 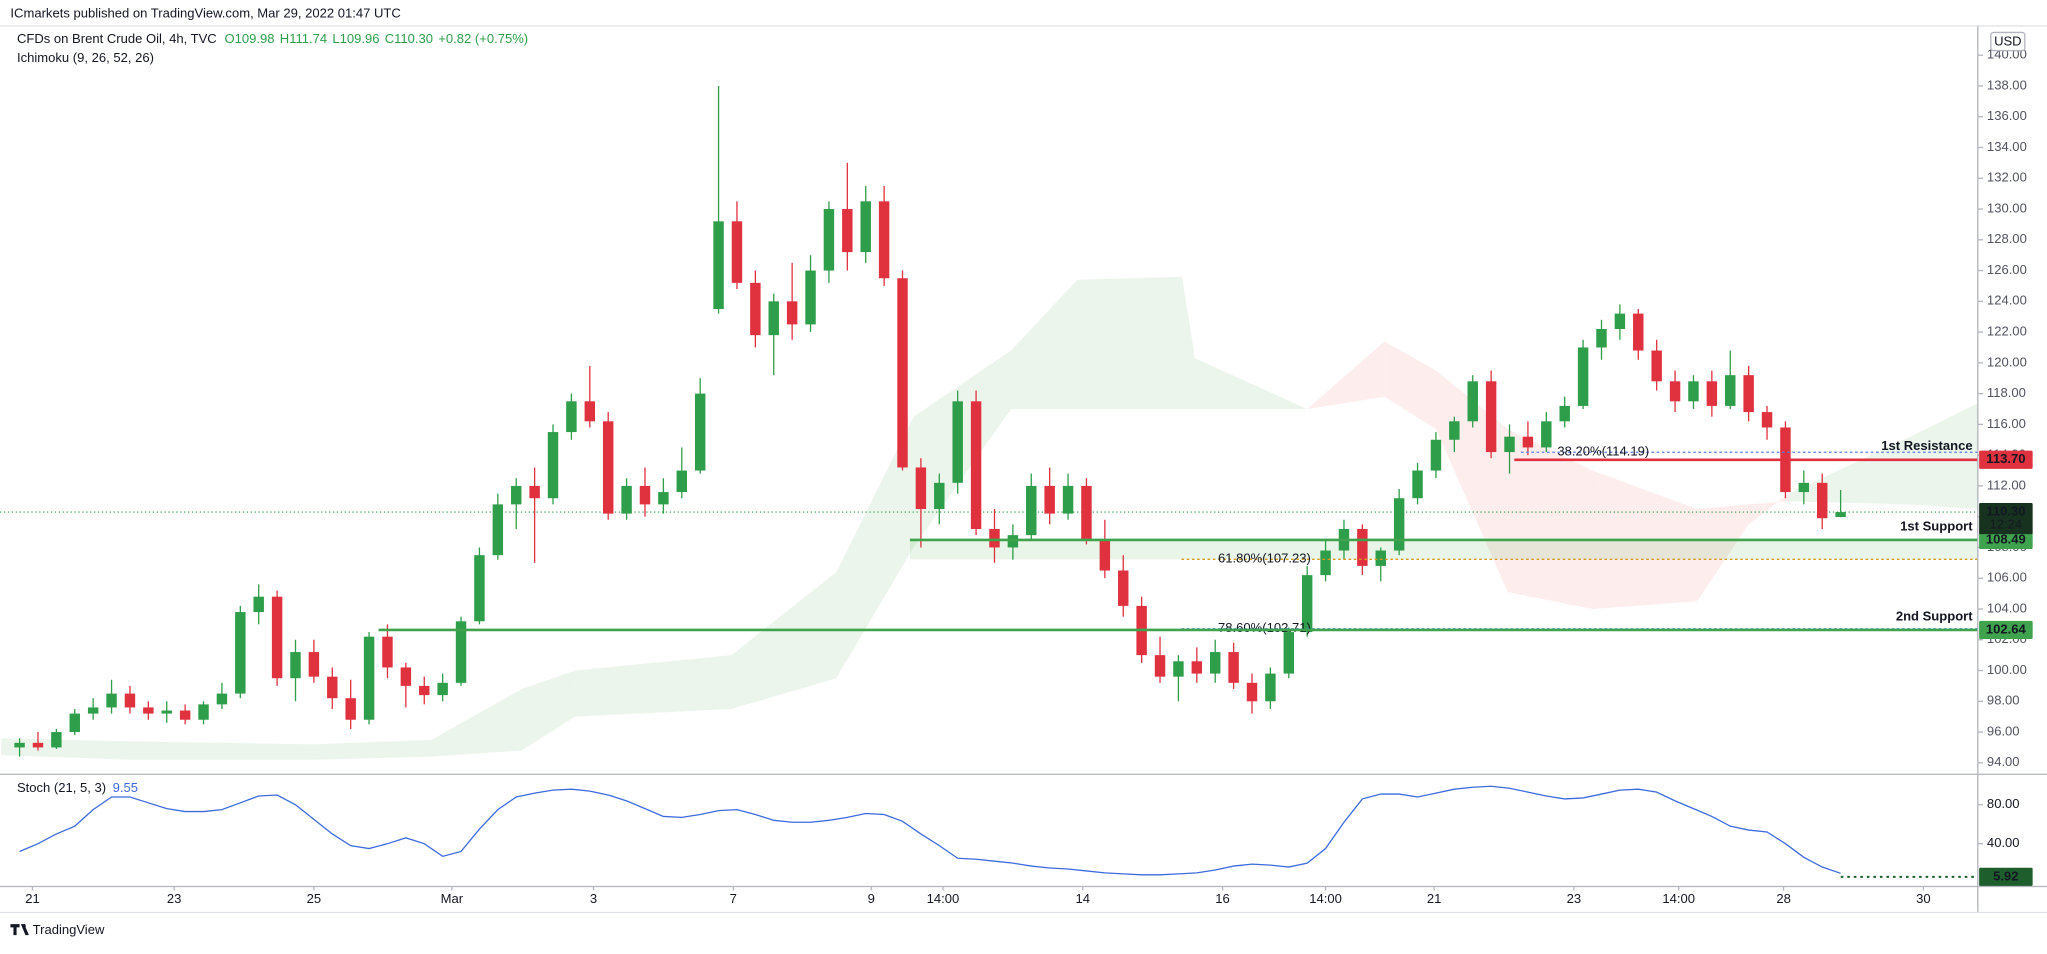 What do you see at coordinates (24, 926) in the screenshot?
I see `logo-dot` at bounding box center [24, 926].